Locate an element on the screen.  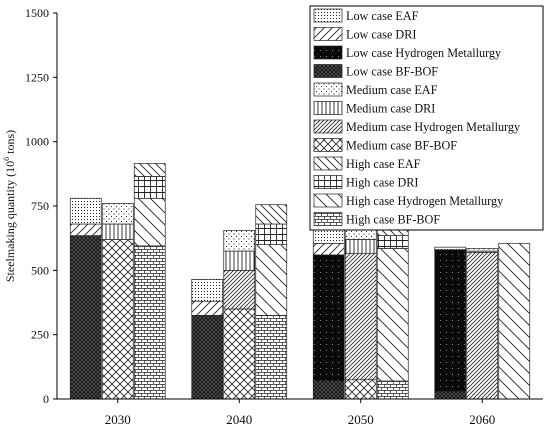
legend-swatch-low-case-eaf is located at coordinates (328, 15).